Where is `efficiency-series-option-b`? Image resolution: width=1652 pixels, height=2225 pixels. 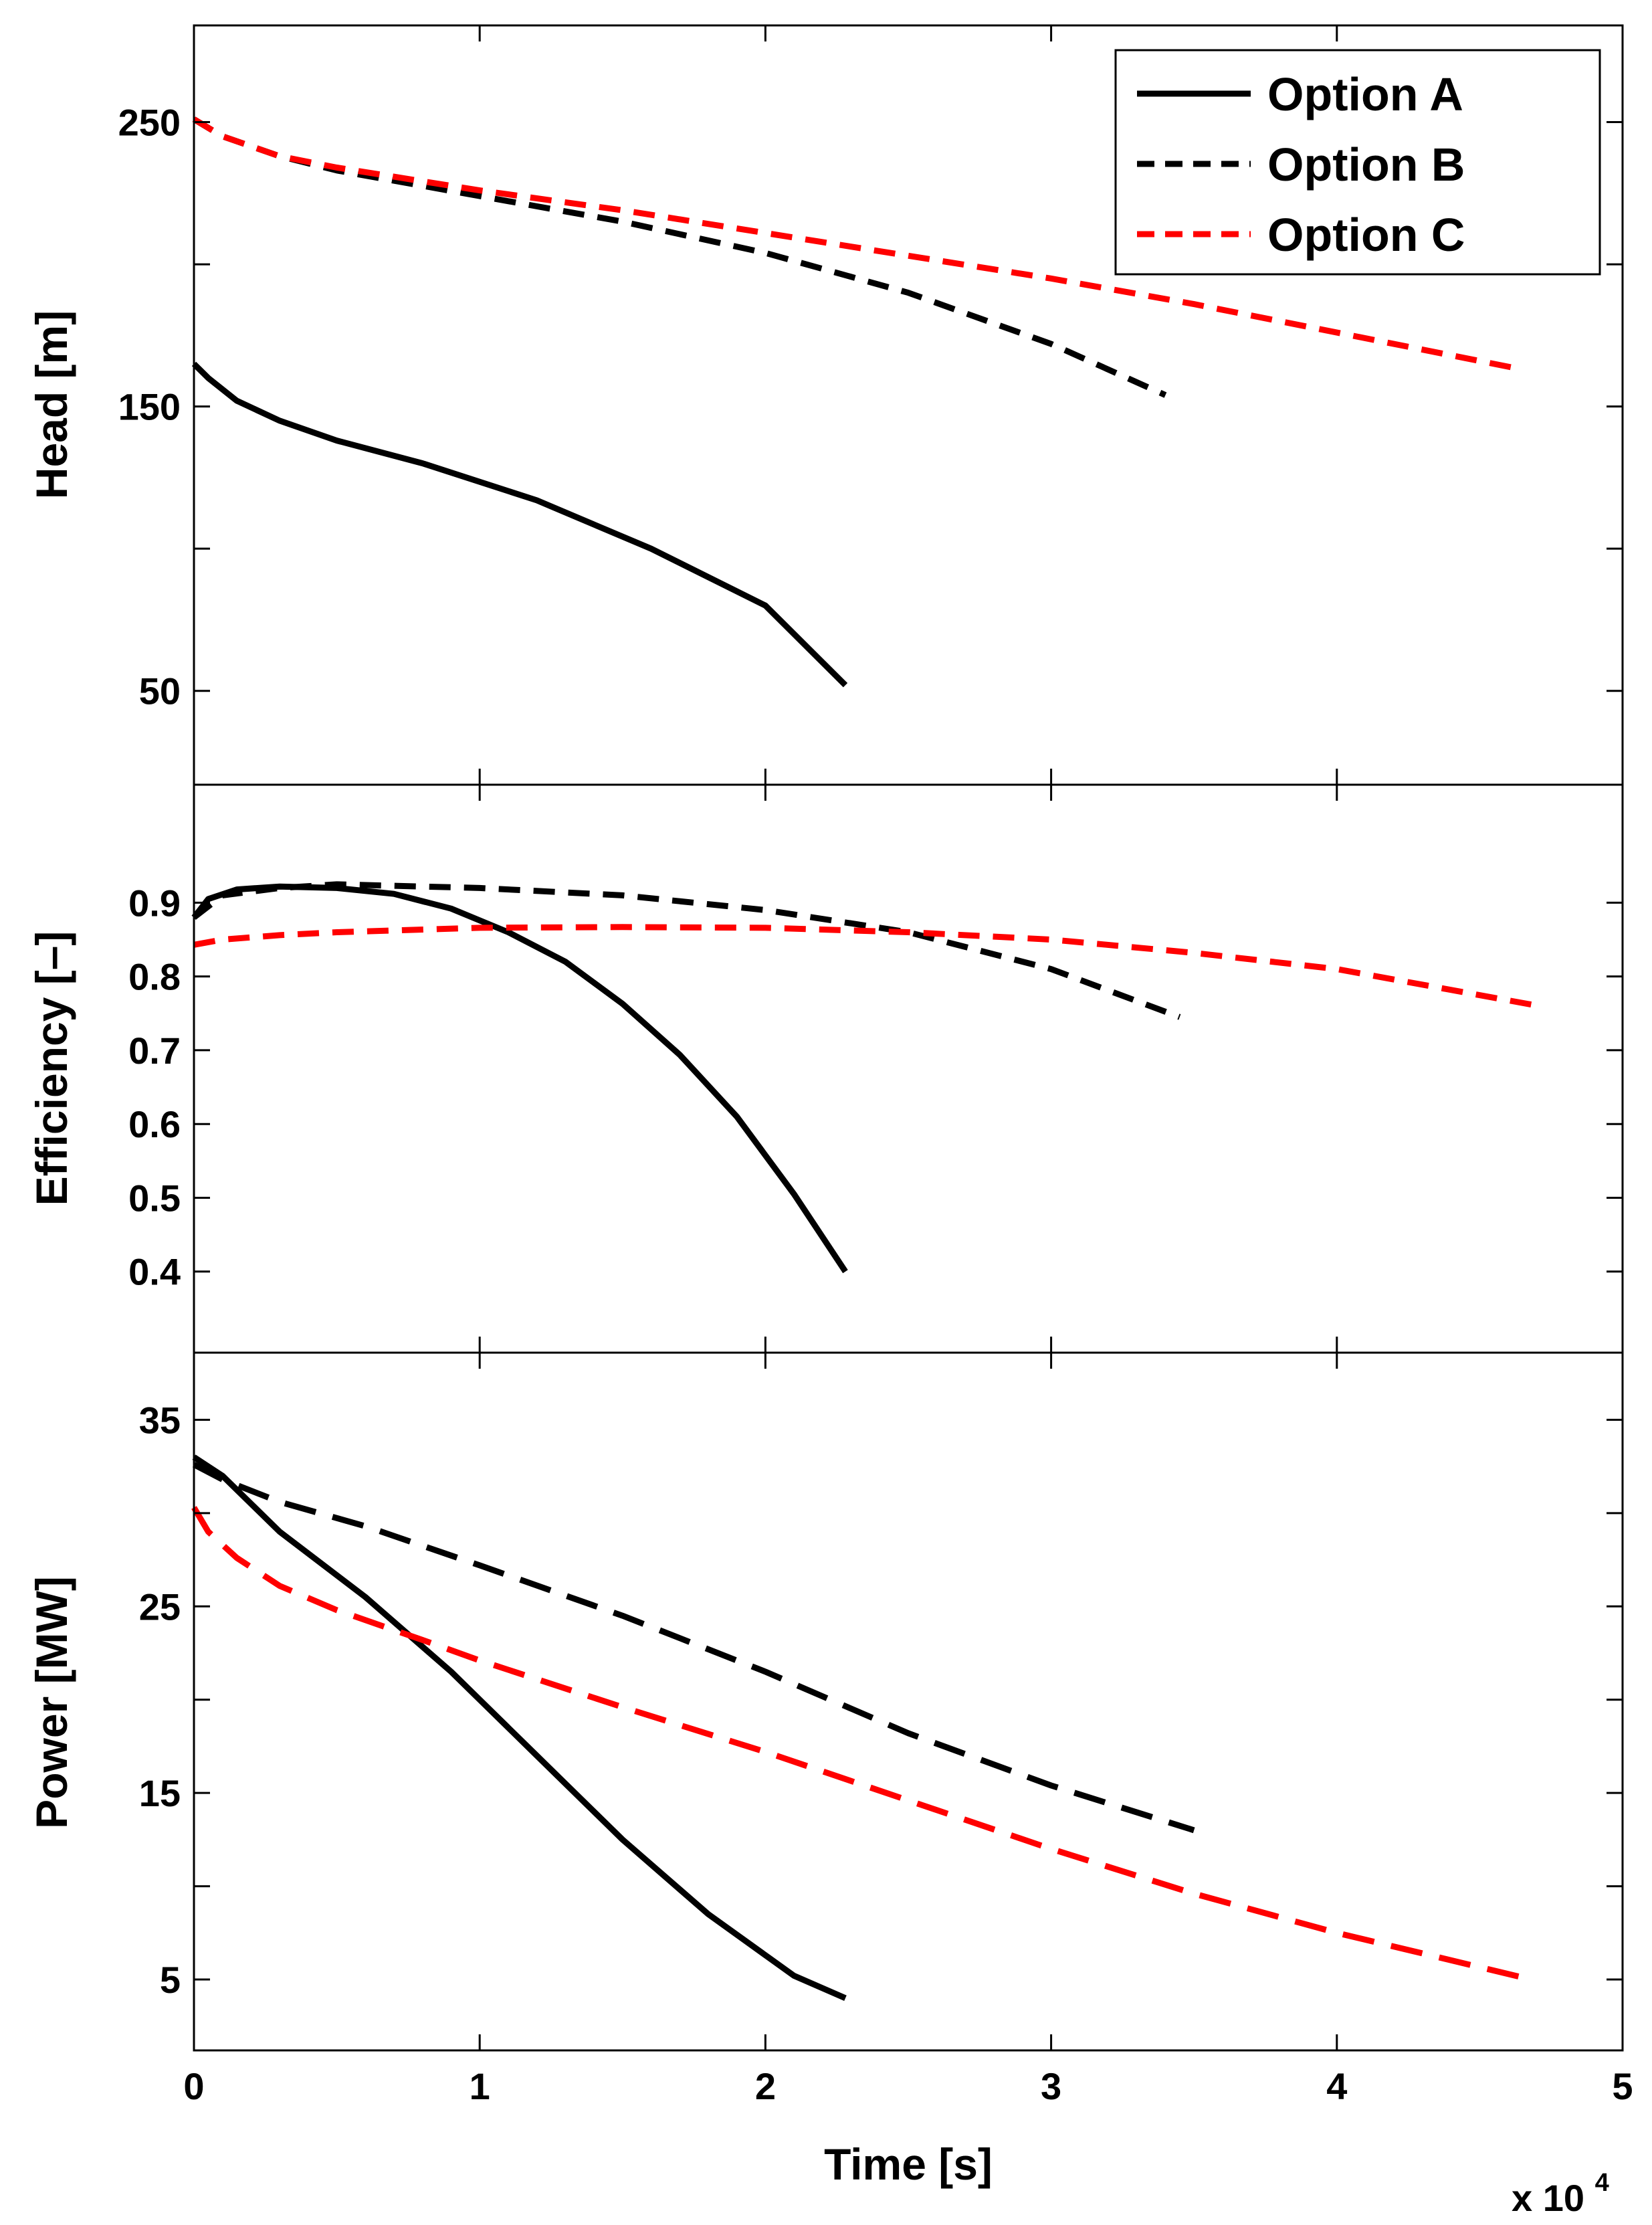
efficiency-series-option-b is located at coordinates (686, 950).